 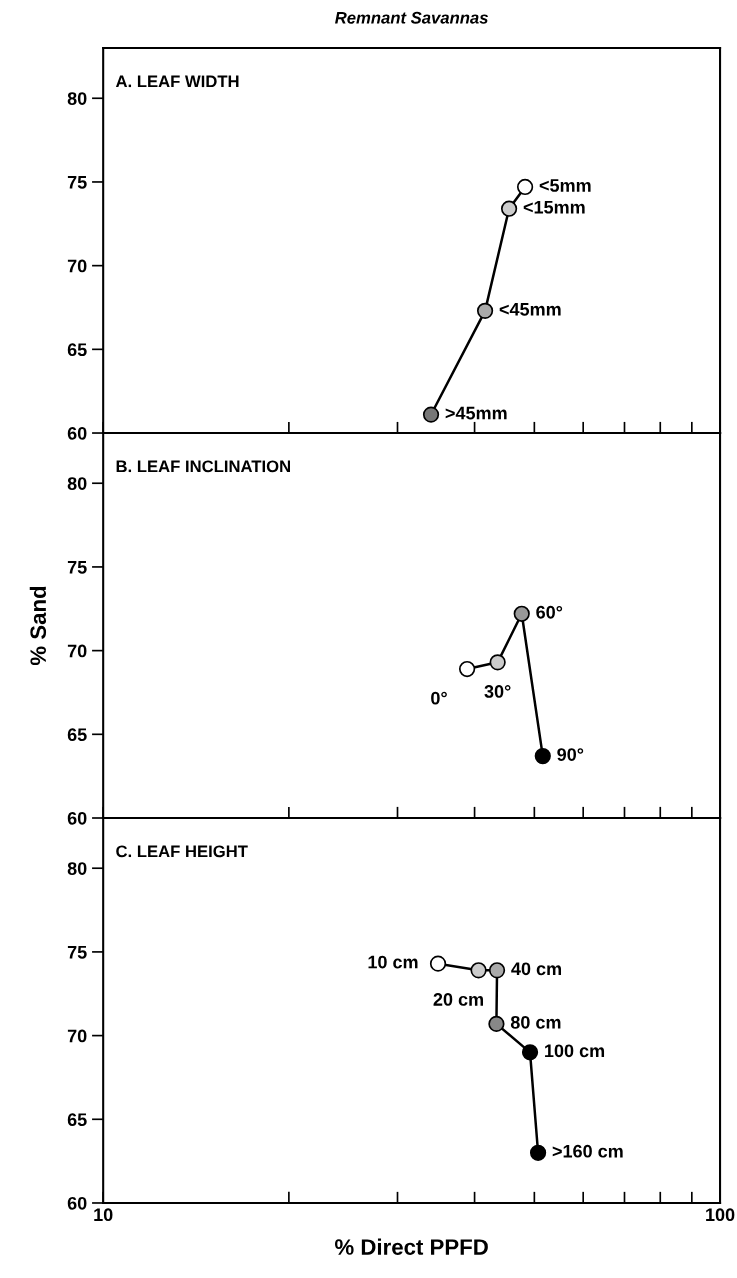 What do you see at coordinates (103, 1215) in the screenshot?
I see `x-tick-label: 10` at bounding box center [103, 1215].